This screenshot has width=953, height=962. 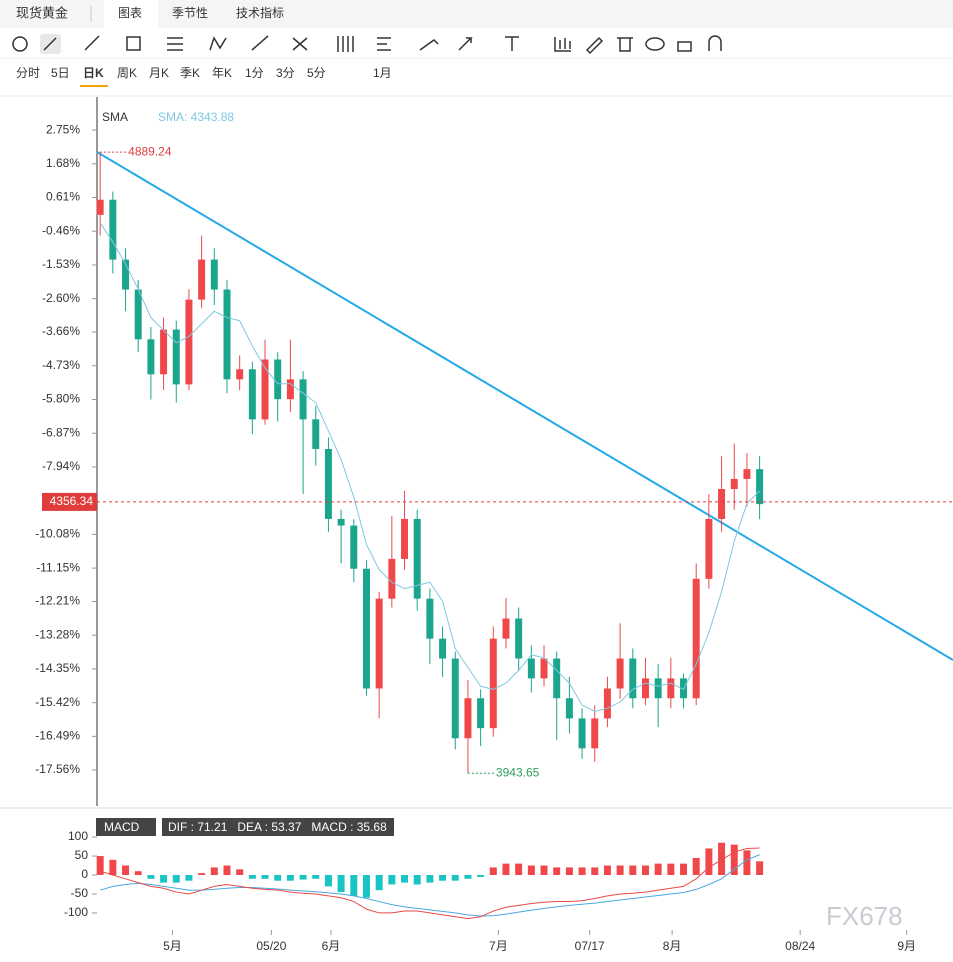 What do you see at coordinates (196, 117) in the screenshot?
I see `indicator-value: SMA: 4343.88` at bounding box center [196, 117].